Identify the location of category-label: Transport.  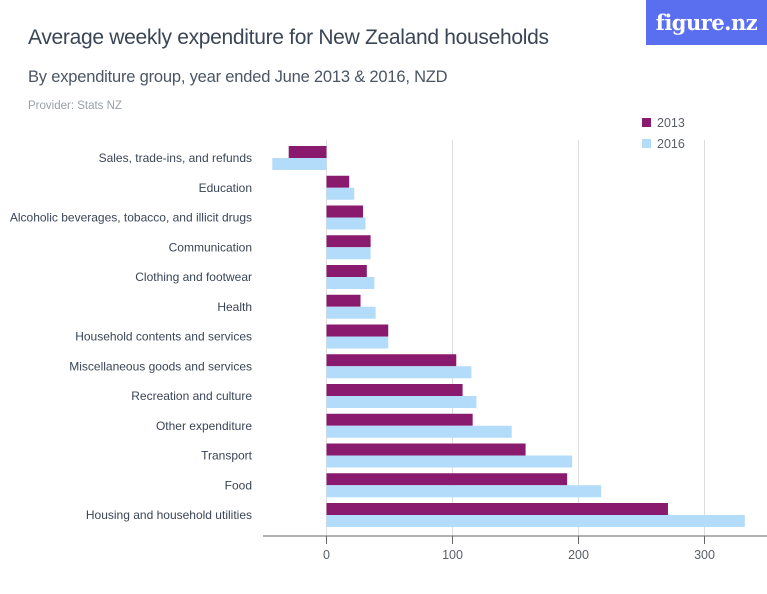
(227, 456).